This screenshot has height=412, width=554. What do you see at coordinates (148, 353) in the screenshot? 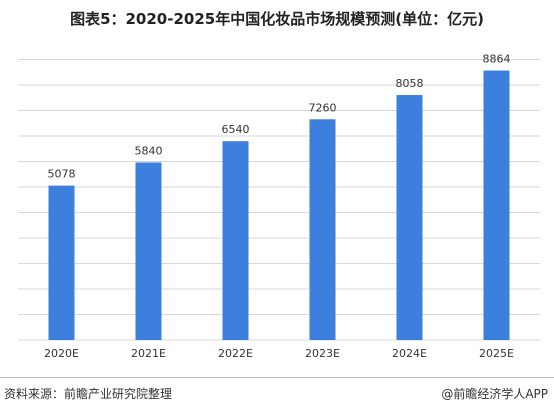
I see `x-tick-2021E: 2021E` at bounding box center [148, 353].